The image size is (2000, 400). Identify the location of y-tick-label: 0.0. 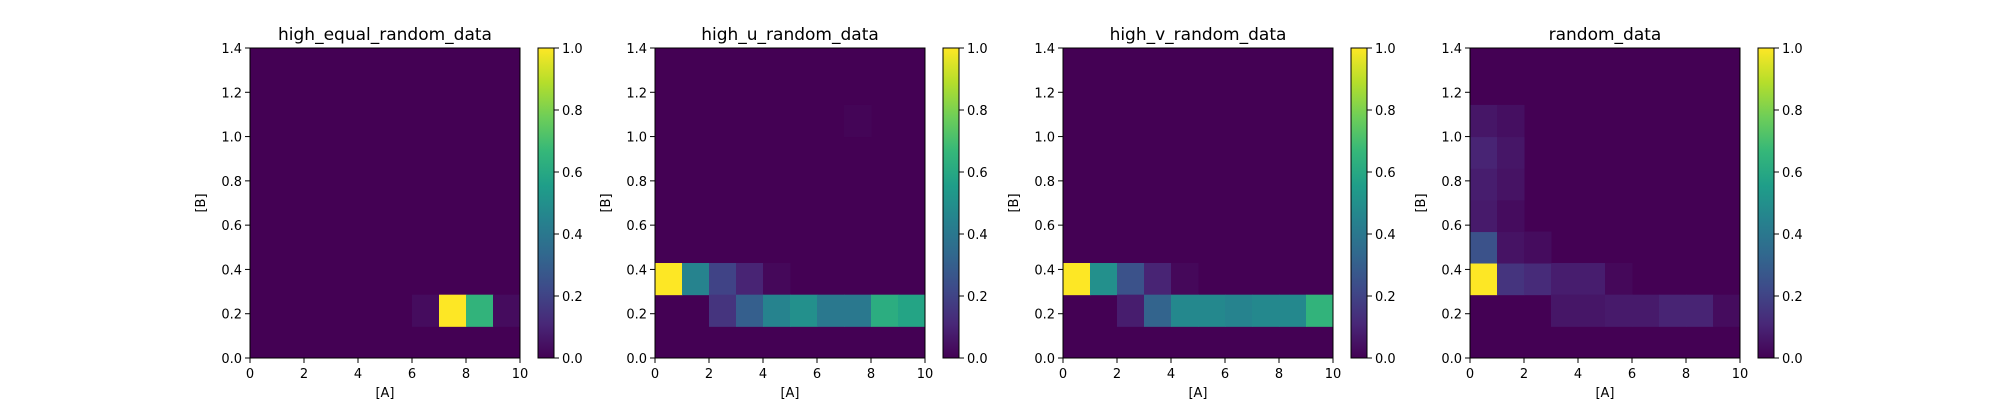
(1451, 359).